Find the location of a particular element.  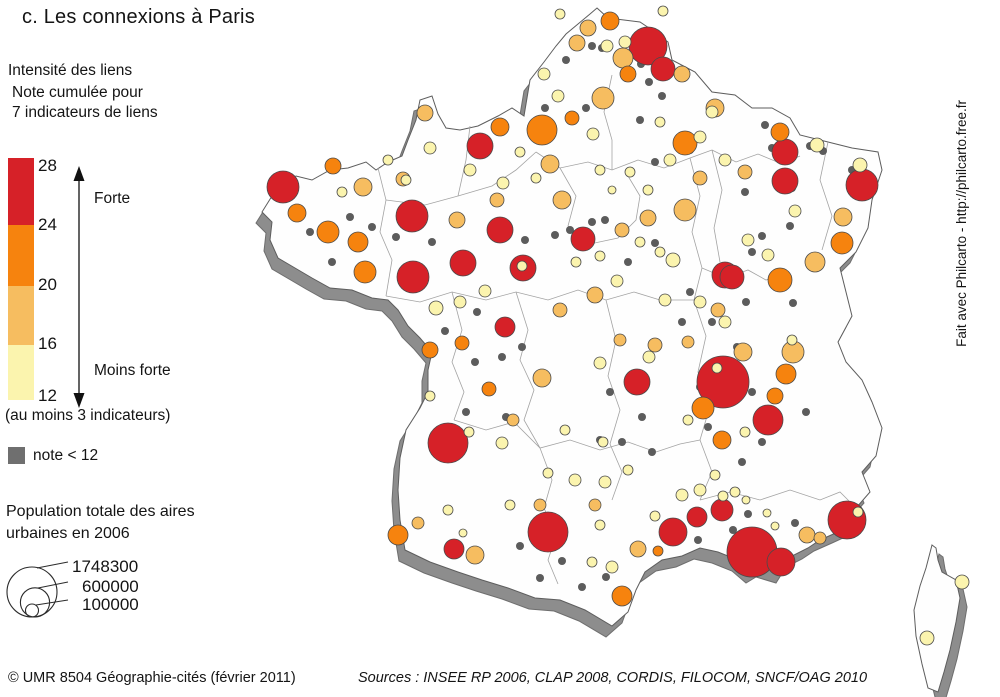

intensity-legend-title: Intensité des liens is located at coordinates (70, 70).